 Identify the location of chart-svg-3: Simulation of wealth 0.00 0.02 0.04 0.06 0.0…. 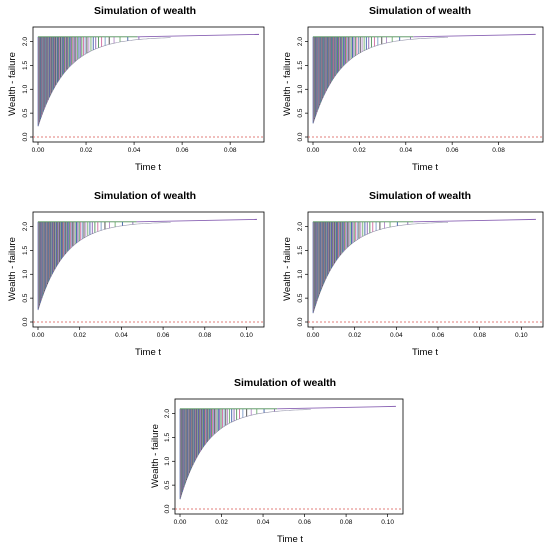
(136, 274).